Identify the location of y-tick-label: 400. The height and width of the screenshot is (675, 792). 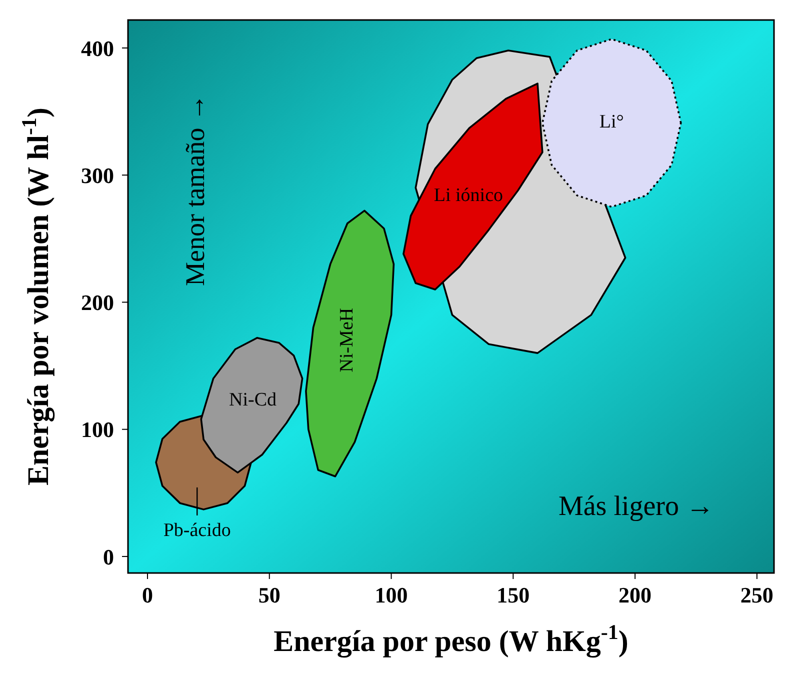
(97, 48).